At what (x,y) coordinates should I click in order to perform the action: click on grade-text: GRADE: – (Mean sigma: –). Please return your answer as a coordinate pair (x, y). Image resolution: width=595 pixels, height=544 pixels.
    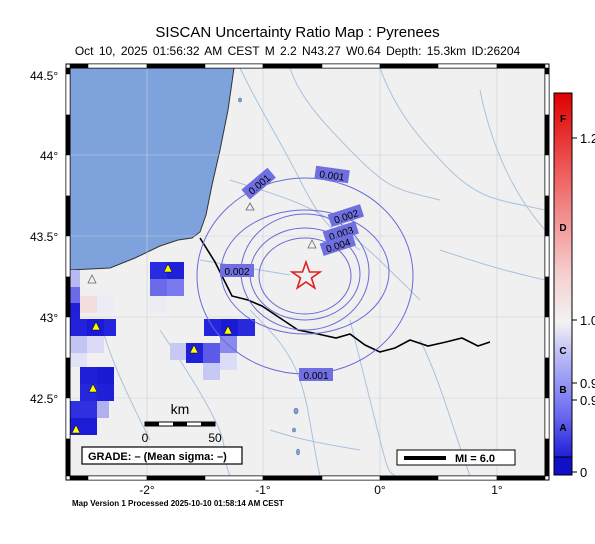
    Looking at the image, I should click on (157, 457).